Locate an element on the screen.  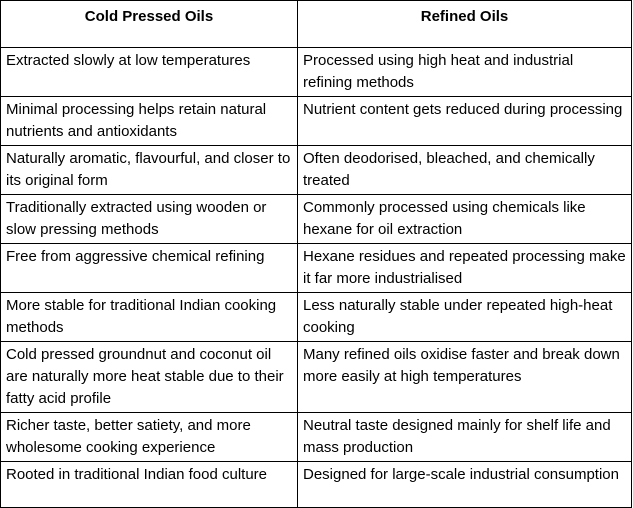
cold-pressed-cell: Extracted slowly at low temperatures is located at coordinates (149, 72).